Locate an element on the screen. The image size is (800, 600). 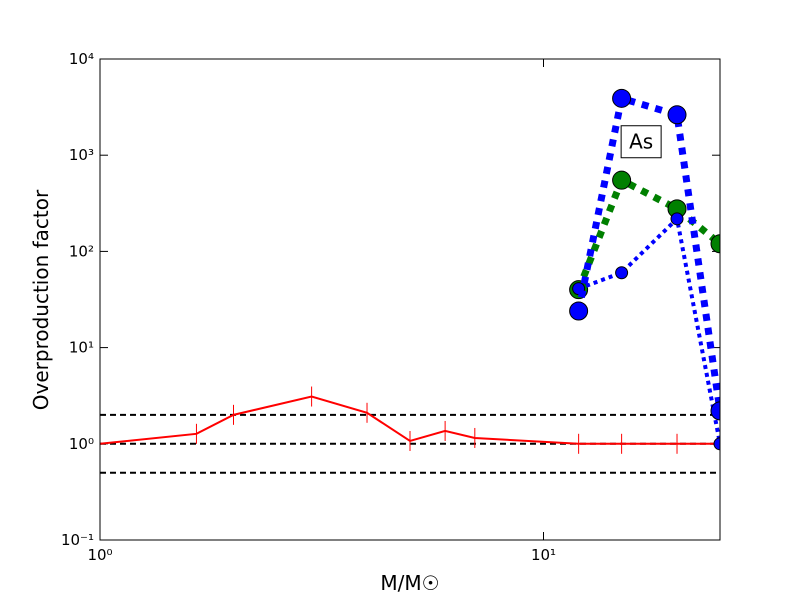
y-axis-label: Overproduction factor is located at coordinates (41, 299).